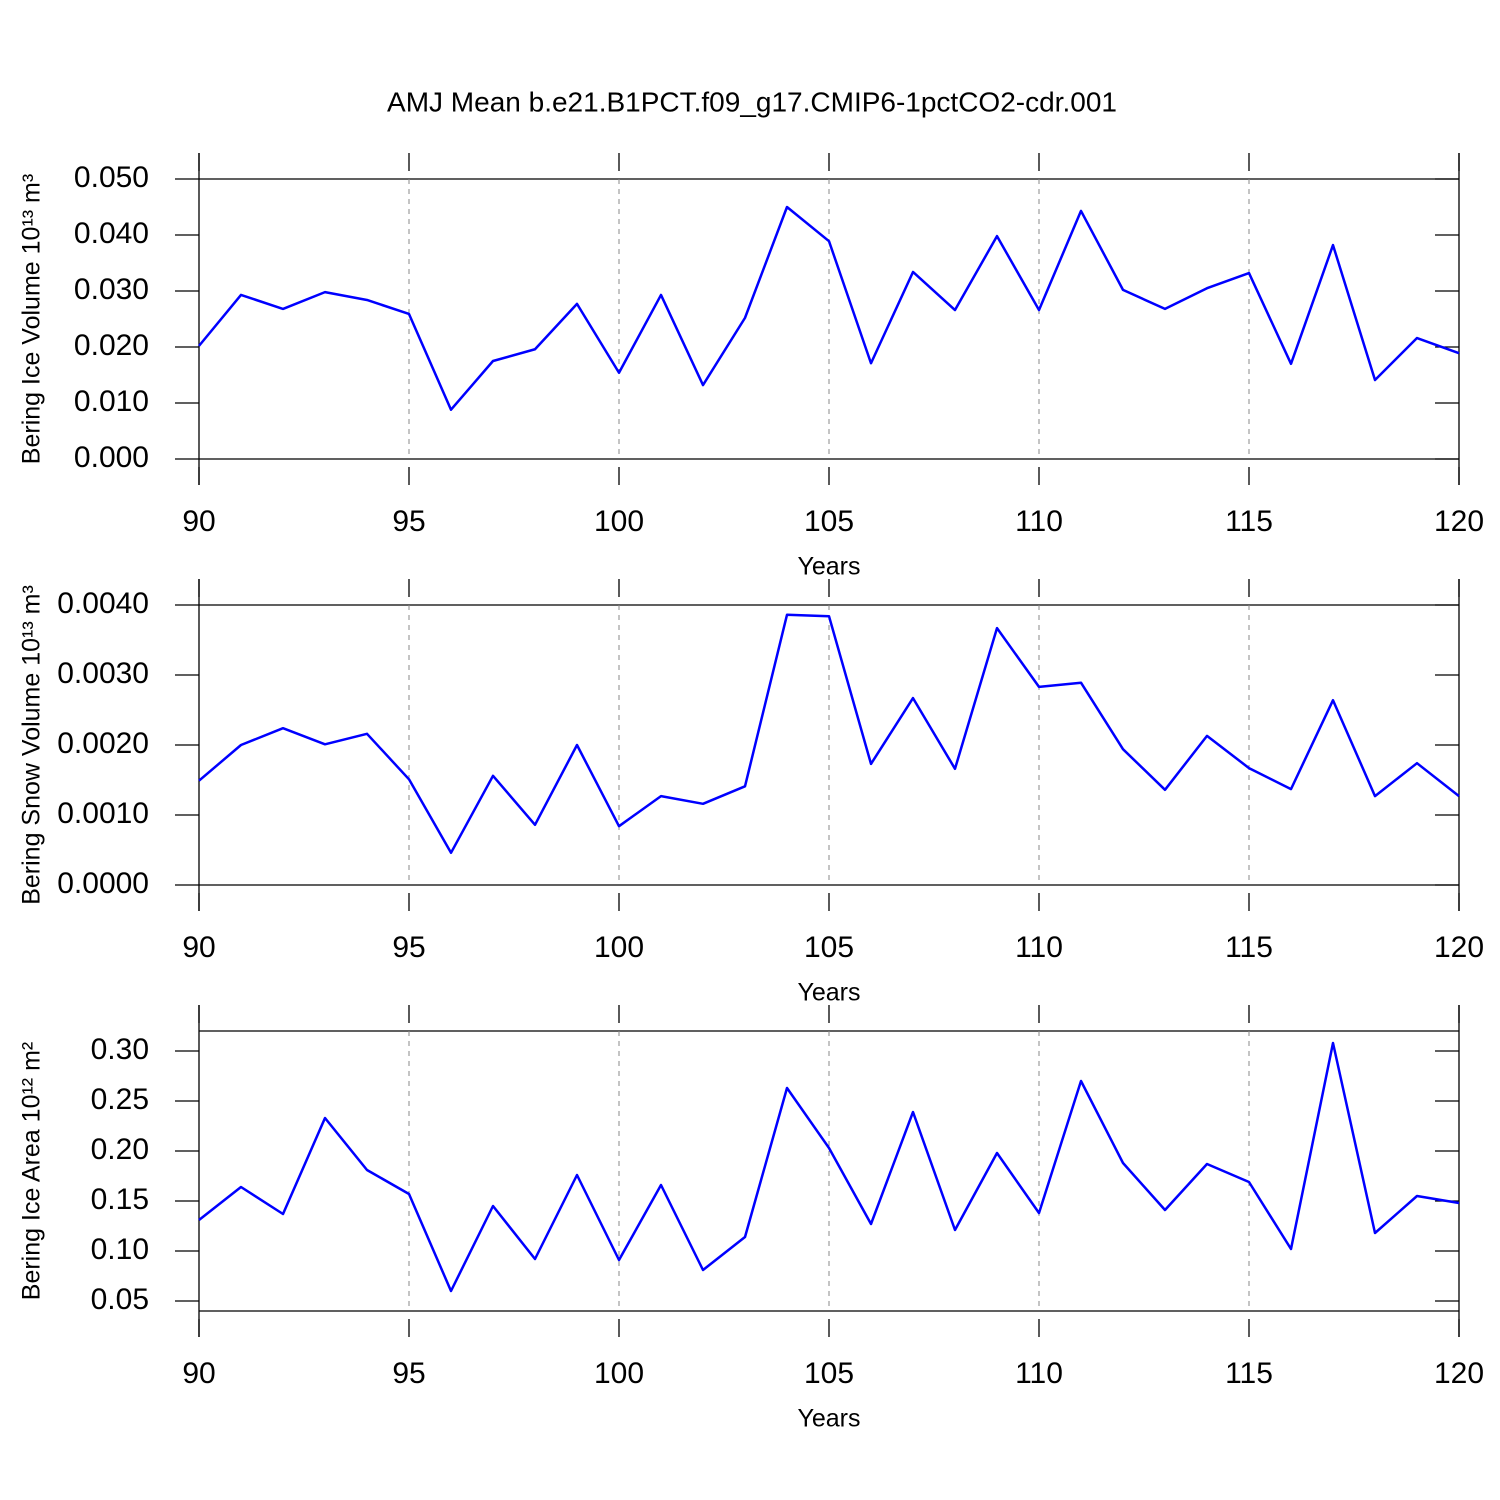 This screenshot has width=1500, height=1500. What do you see at coordinates (120, 1099) in the screenshot?
I see `y-tick-label: 0.25` at bounding box center [120, 1099].